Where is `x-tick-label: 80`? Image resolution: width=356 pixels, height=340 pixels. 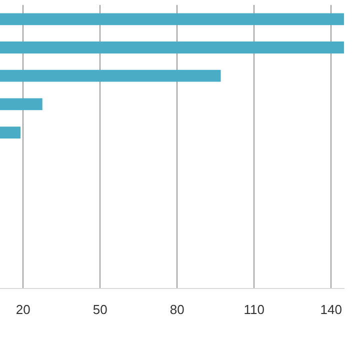
x-tick-label: 80 is located at coordinates (177, 309).